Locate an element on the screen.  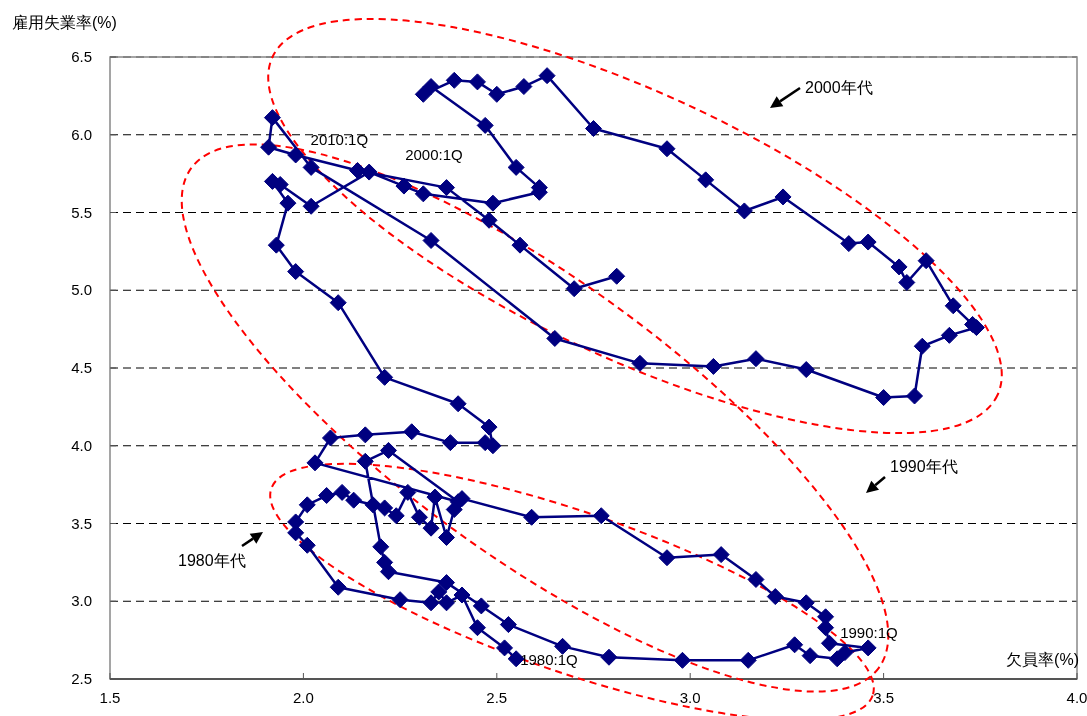
x-tick-label: 2.0 is located at coordinates (303, 697).